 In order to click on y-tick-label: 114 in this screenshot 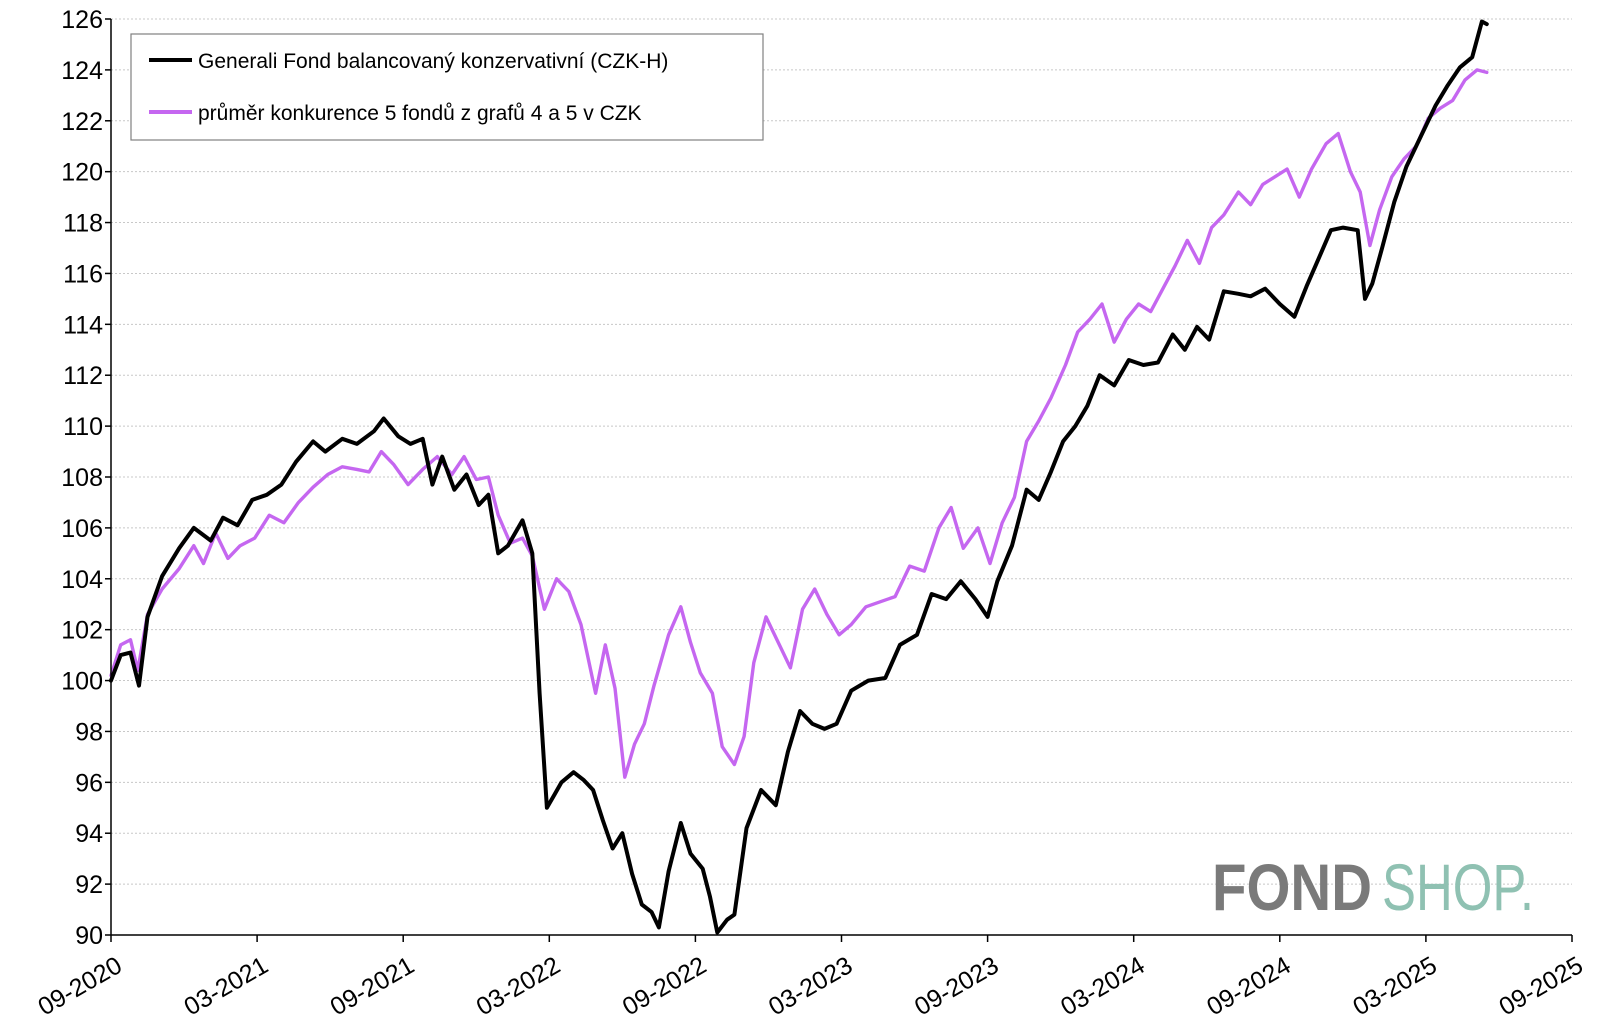, I will do `click(83, 325)`.